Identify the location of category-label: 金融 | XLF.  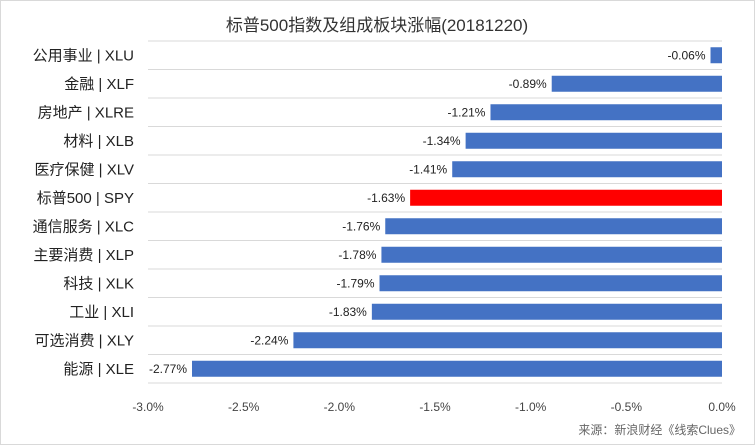
(99, 84).